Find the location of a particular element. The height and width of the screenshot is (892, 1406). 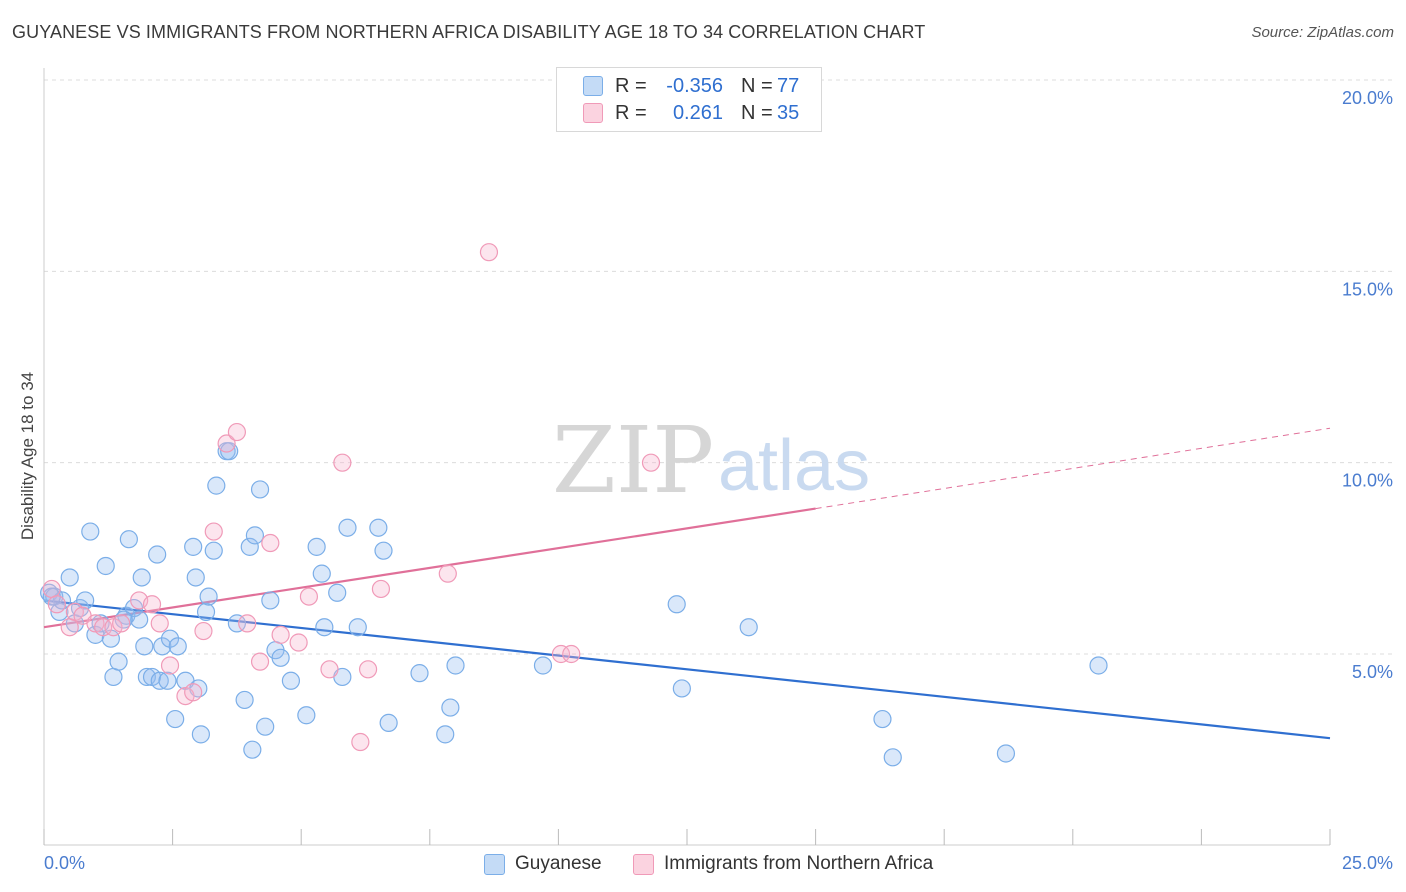

legend-item-guyanese: Guyanese is located at coordinates (543, 864).